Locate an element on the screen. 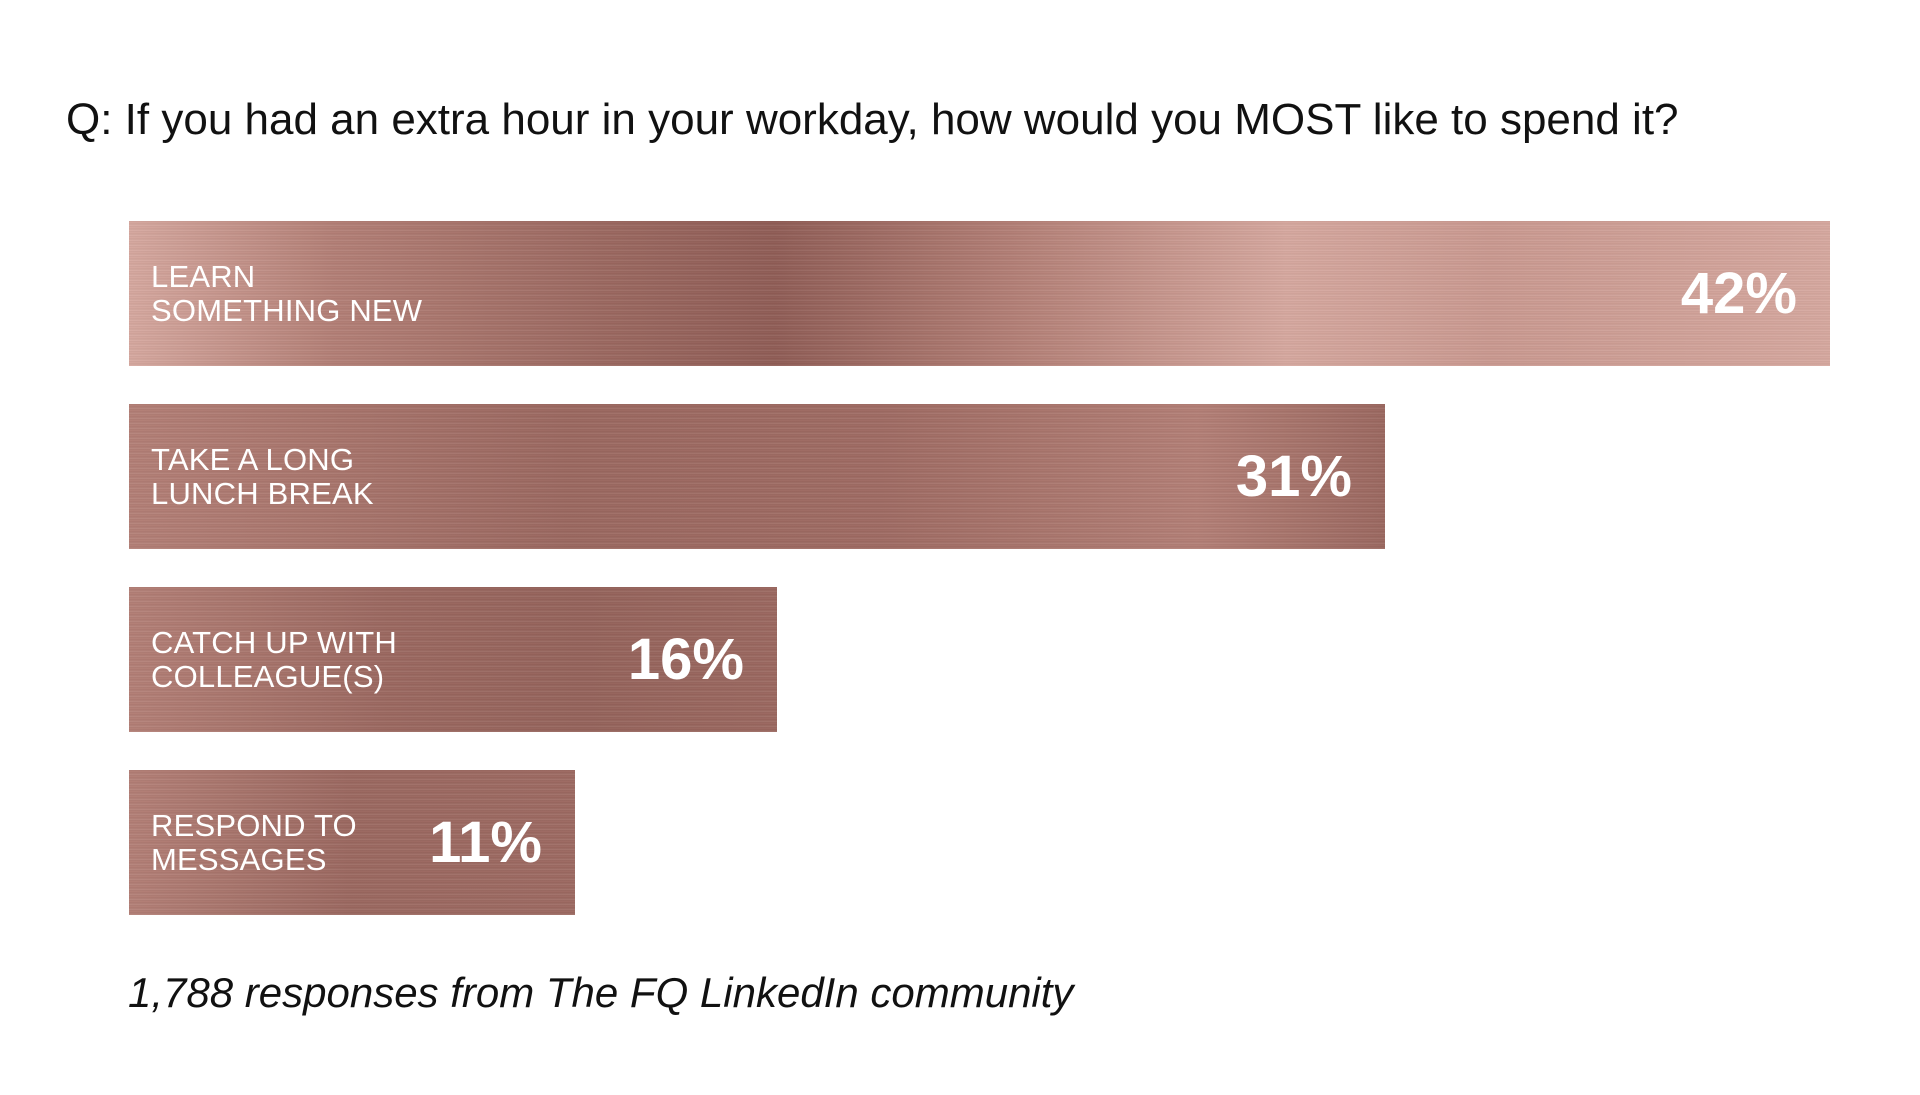 The height and width of the screenshot is (1095, 1920). bar-category-label: RESPOND TO MESSAGES is located at coordinates (254, 842).